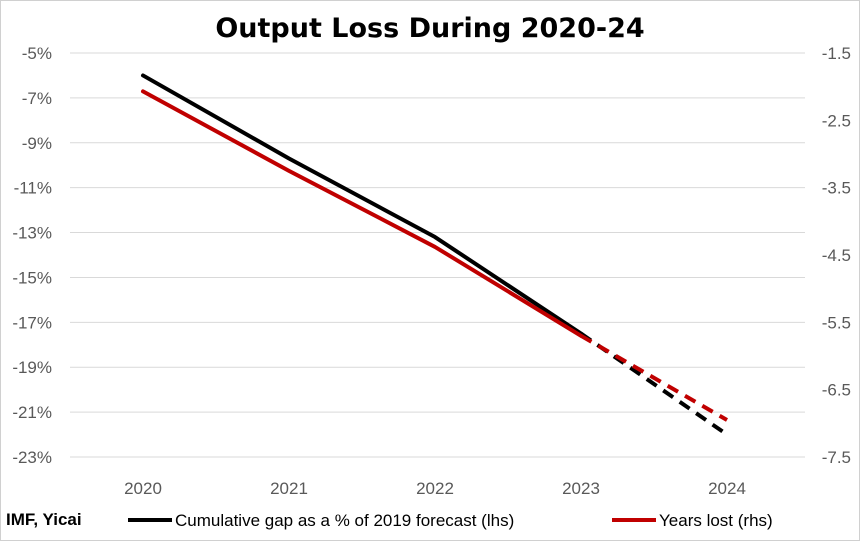  I want to click on legend-label-years-lost: Years lost (rhs), so click(716, 520).